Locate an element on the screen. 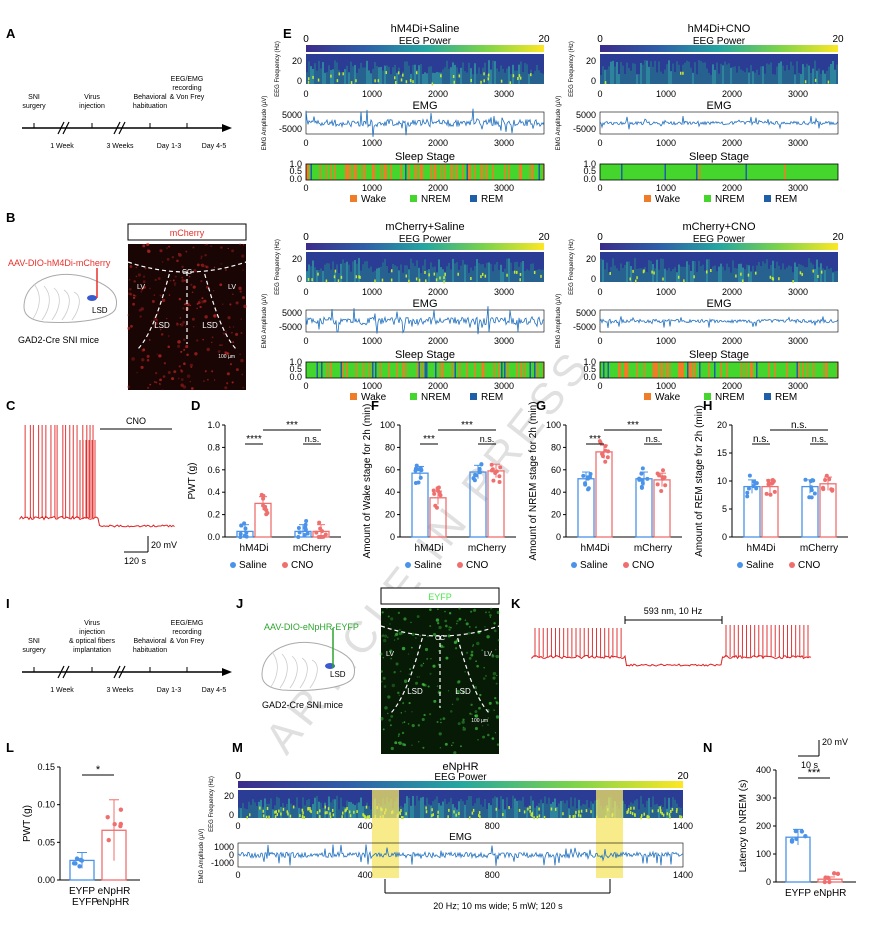 Image resolution: width=876 pixels, height=938 pixels. m-ytick: 0 is located at coordinates (231, 815).